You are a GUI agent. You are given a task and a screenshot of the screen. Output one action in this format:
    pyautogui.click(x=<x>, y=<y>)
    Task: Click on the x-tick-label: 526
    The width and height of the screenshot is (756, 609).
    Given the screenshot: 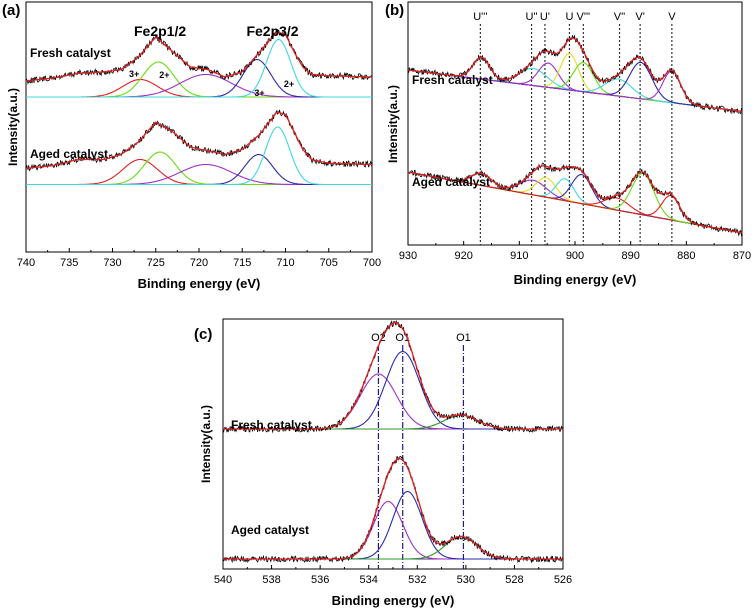 What is the action you would take?
    pyautogui.click(x=563, y=580)
    